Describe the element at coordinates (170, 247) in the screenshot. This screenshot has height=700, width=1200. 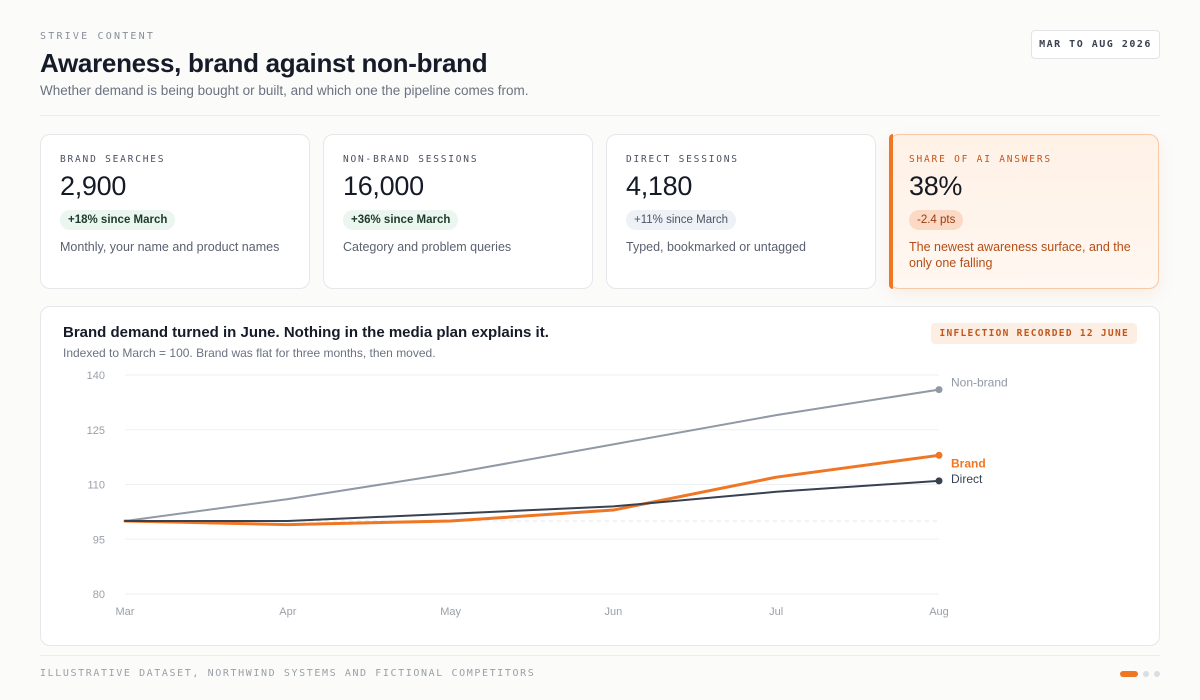
I see `kpi-note: Monthly, your name and product names` at that location.